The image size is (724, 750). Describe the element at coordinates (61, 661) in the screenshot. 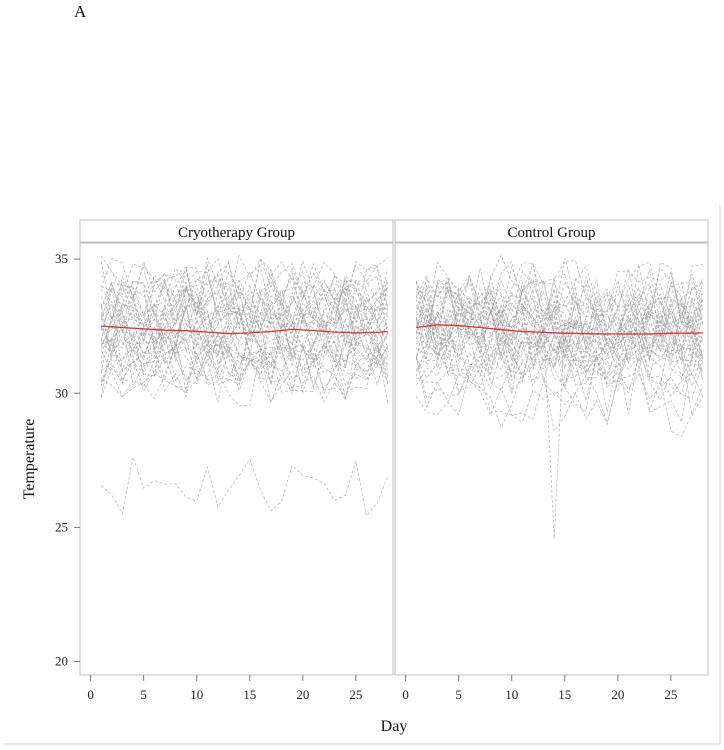

I see `y-tick-label: 20` at that location.